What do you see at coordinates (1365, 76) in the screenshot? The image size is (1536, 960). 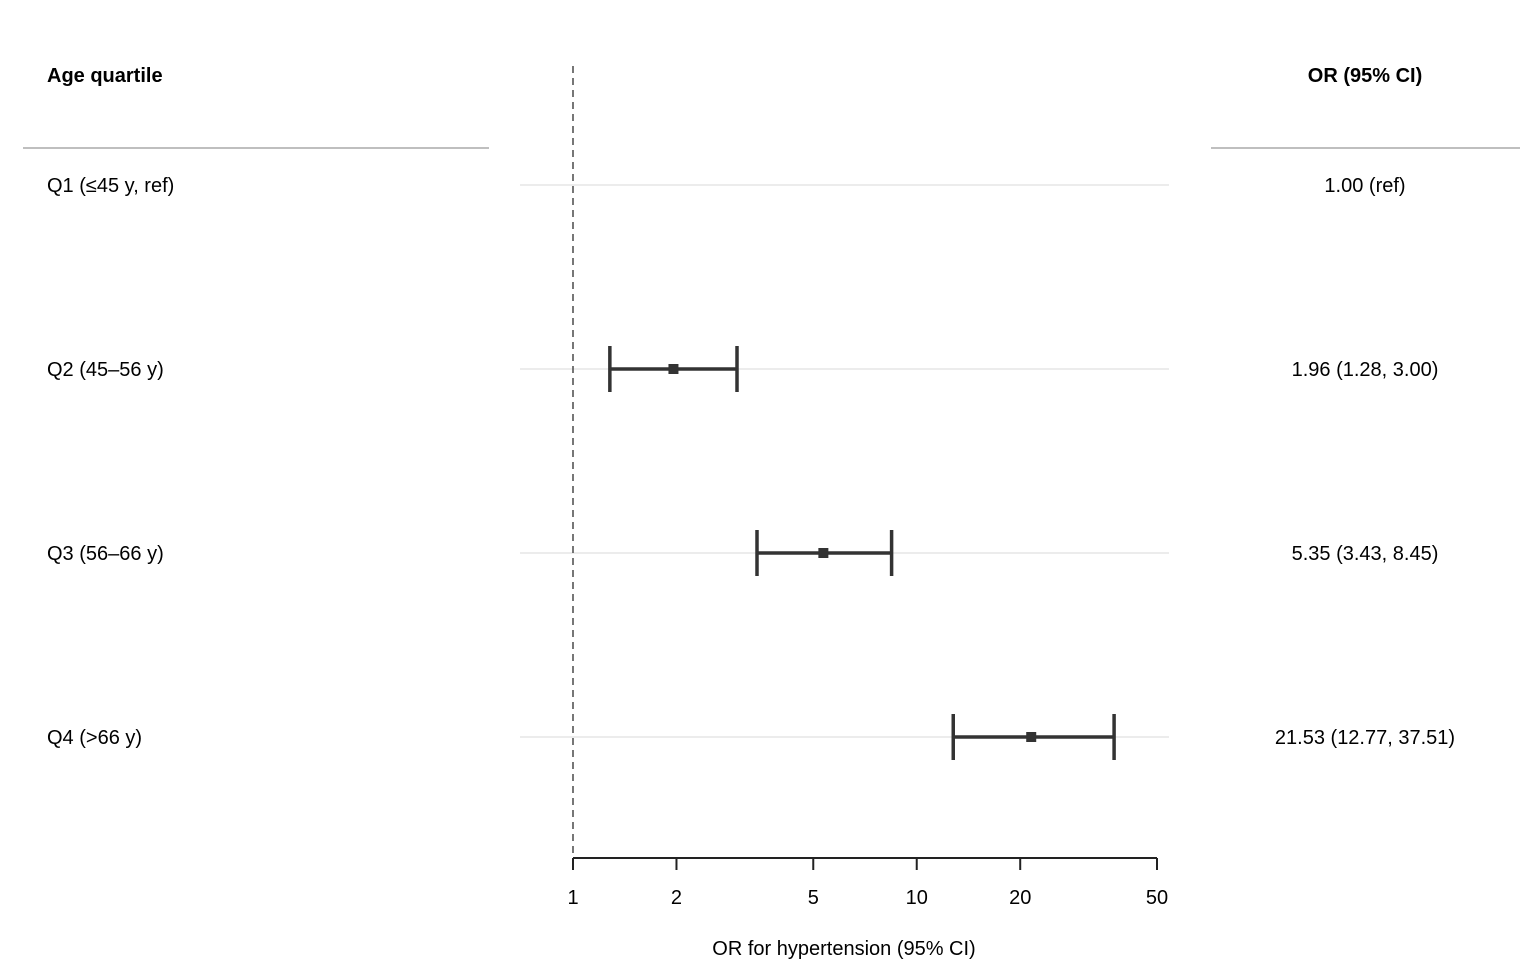 I see `right-column-header: OR (95% CI)` at bounding box center [1365, 76].